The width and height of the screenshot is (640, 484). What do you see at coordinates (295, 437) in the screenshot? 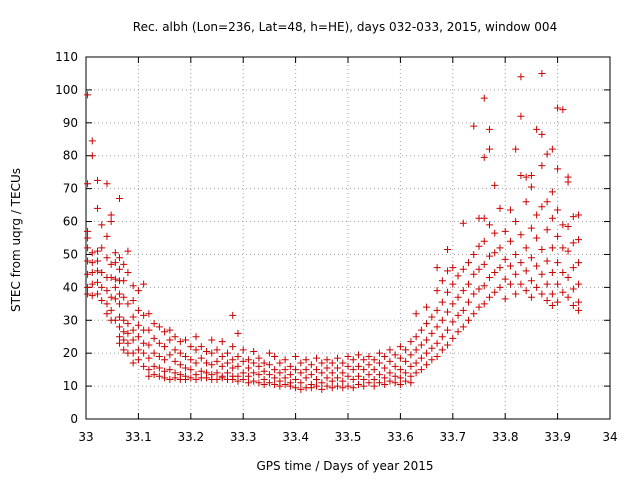
I see `x-tick-label: 33.4` at bounding box center [295, 437].